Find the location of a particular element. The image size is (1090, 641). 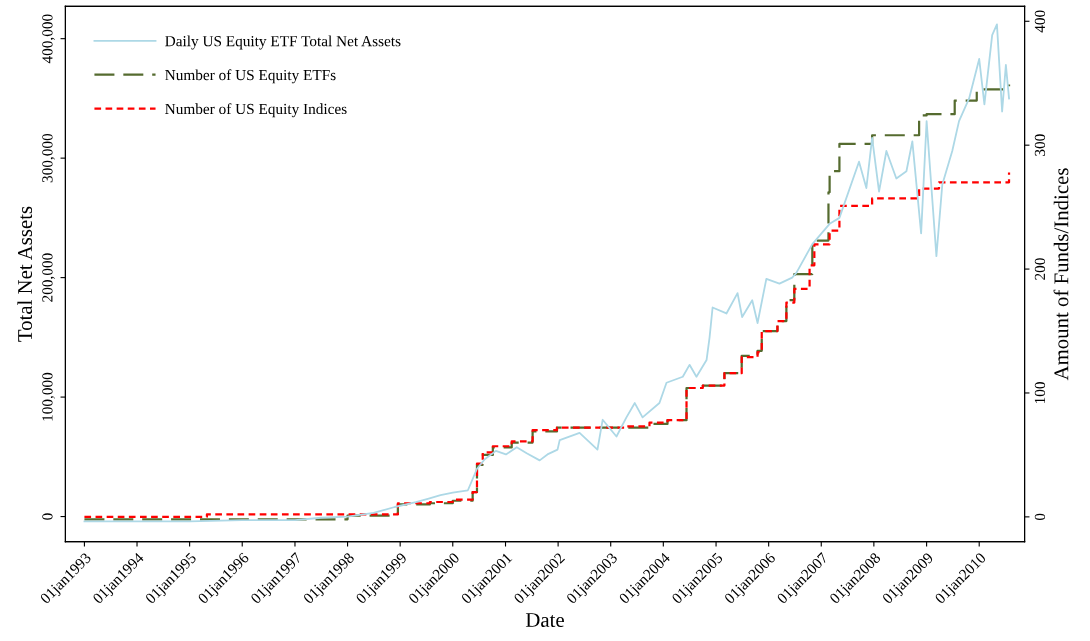

legend-label: Number of US Equity Indices is located at coordinates (256, 110).